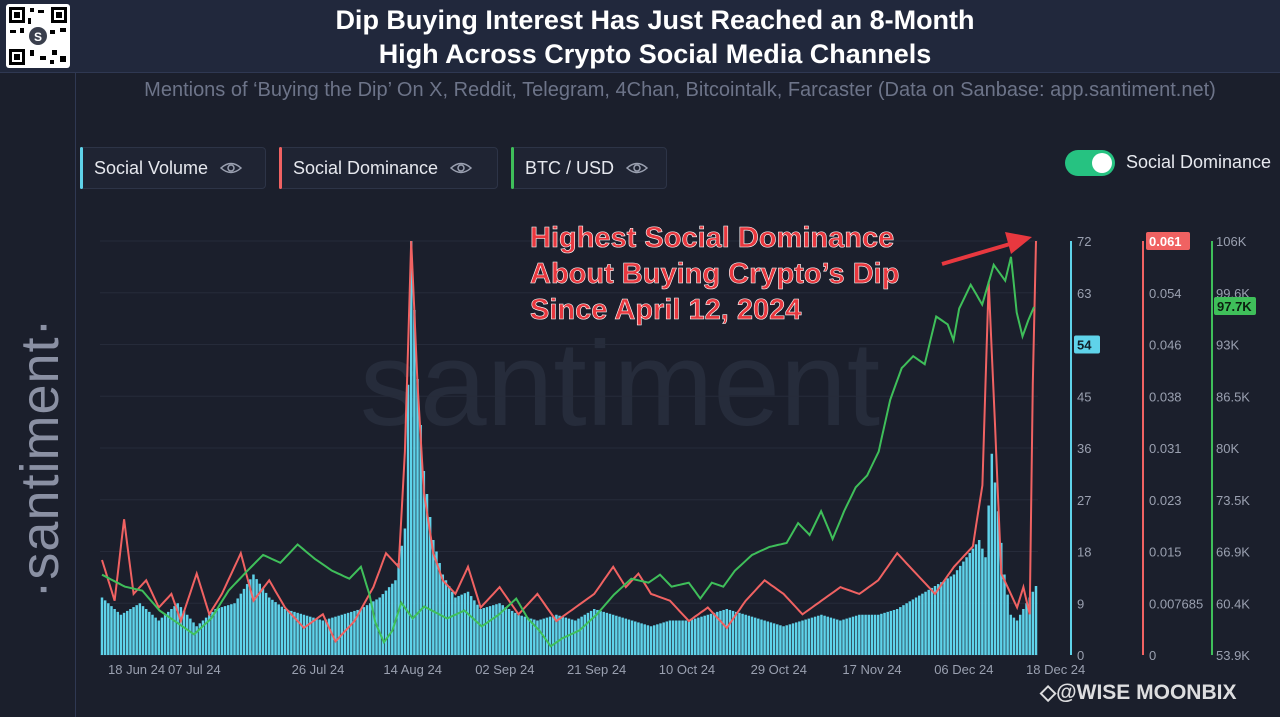 The image size is (1280, 717). I want to click on btc-usd-tick: 53.9K, so click(1233, 655).